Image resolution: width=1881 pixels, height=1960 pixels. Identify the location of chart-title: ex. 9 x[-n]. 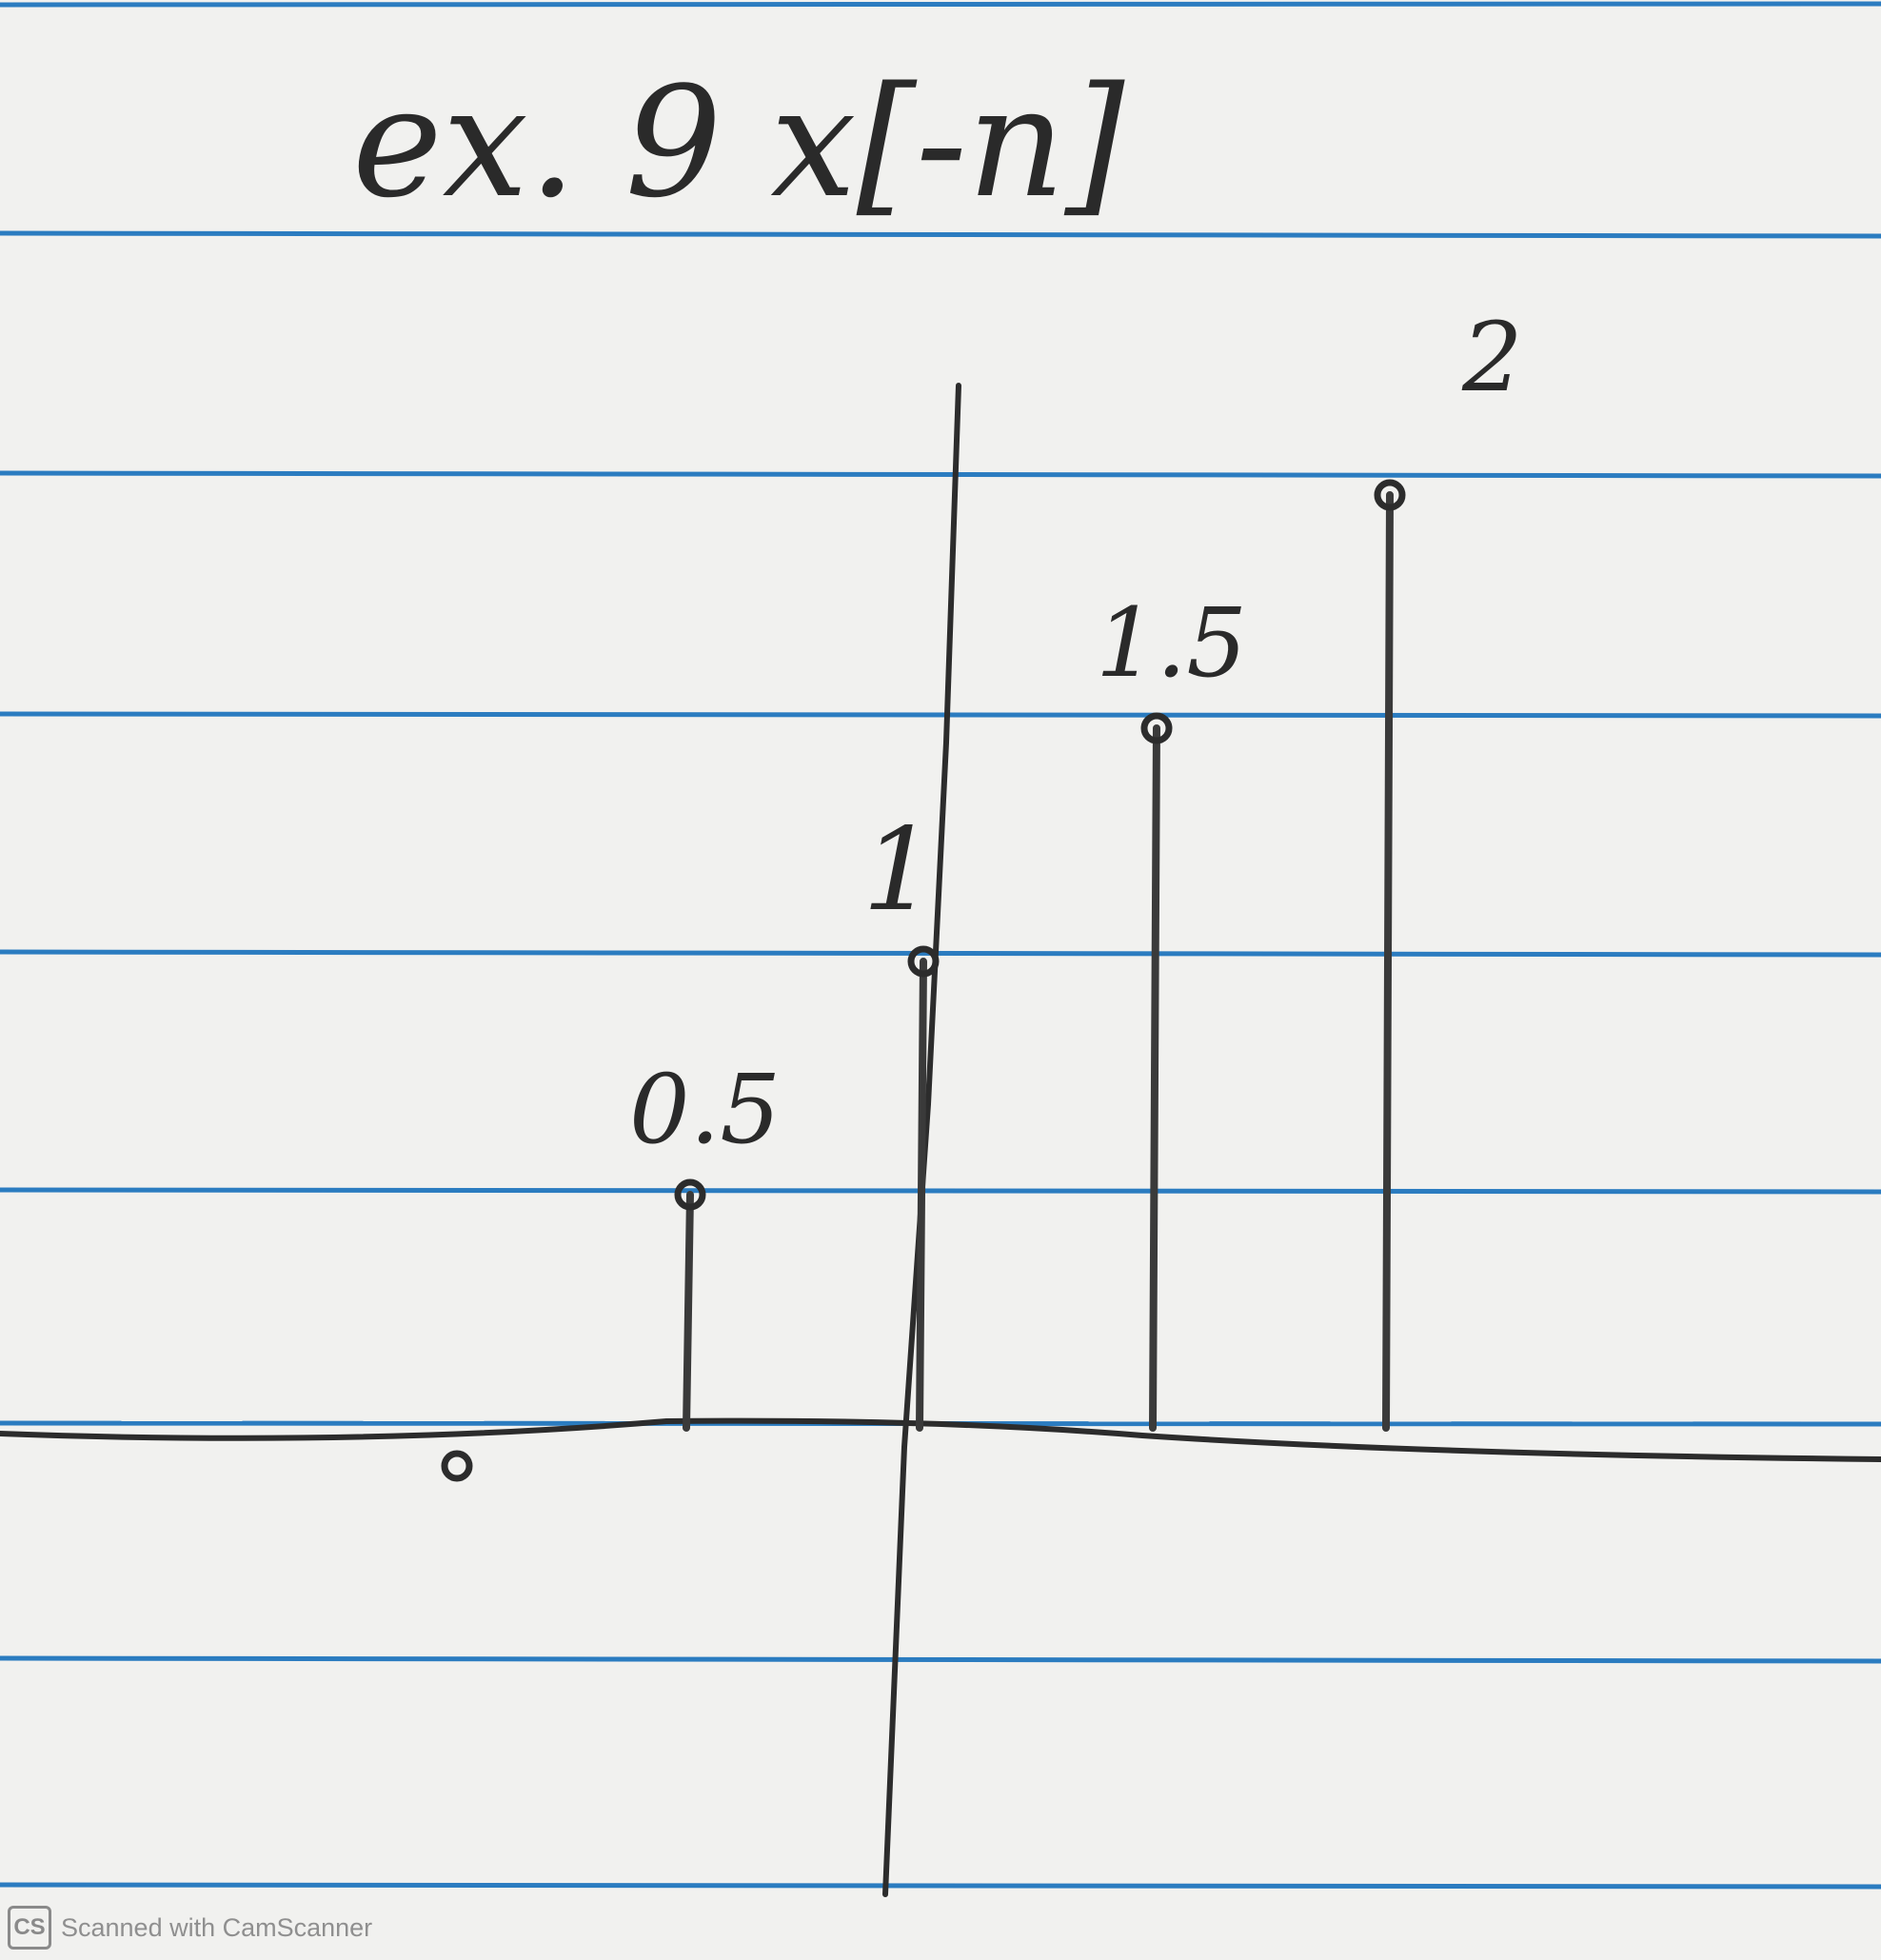
(739, 142).